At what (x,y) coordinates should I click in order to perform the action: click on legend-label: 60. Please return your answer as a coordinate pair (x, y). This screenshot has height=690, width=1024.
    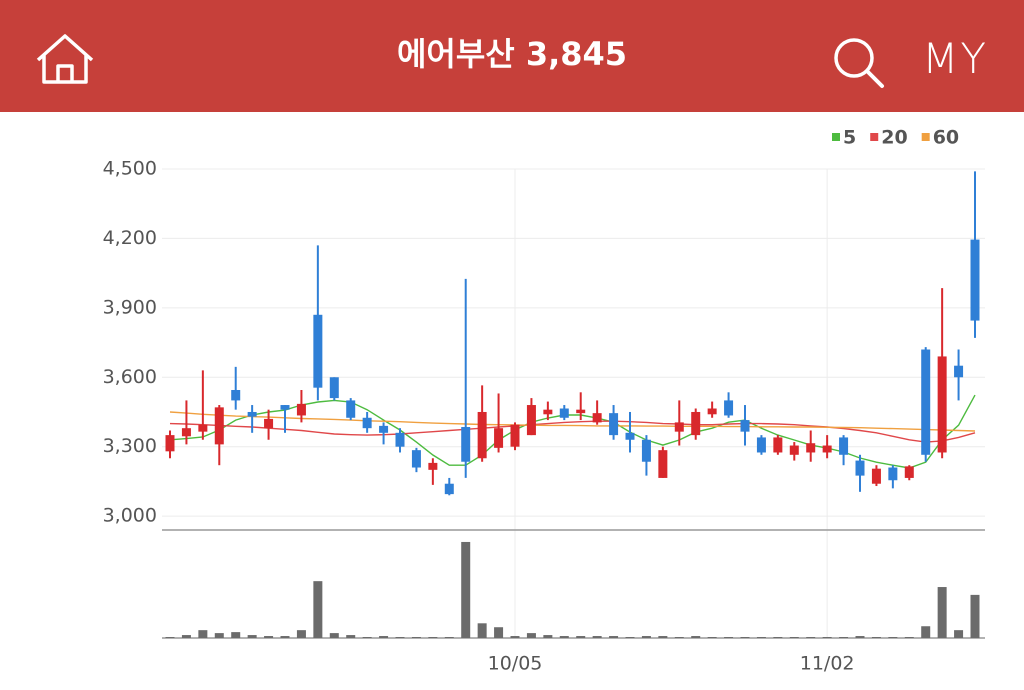
    Looking at the image, I should click on (946, 138).